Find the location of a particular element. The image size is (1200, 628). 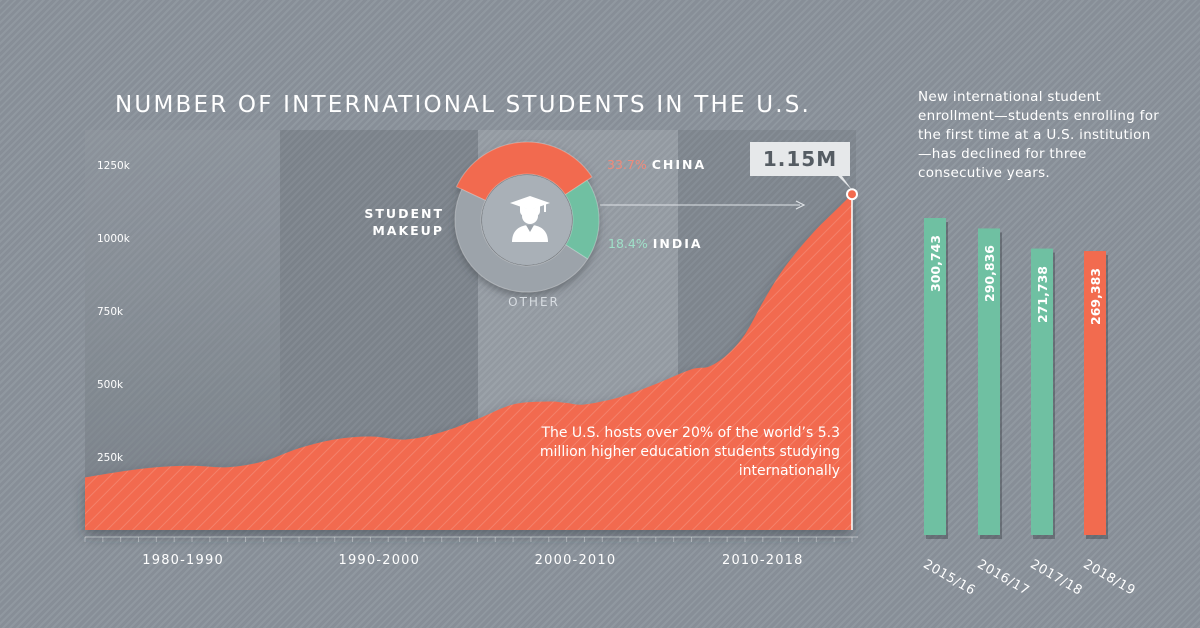

decade-label-0: 1980-1990 is located at coordinates (183, 560).